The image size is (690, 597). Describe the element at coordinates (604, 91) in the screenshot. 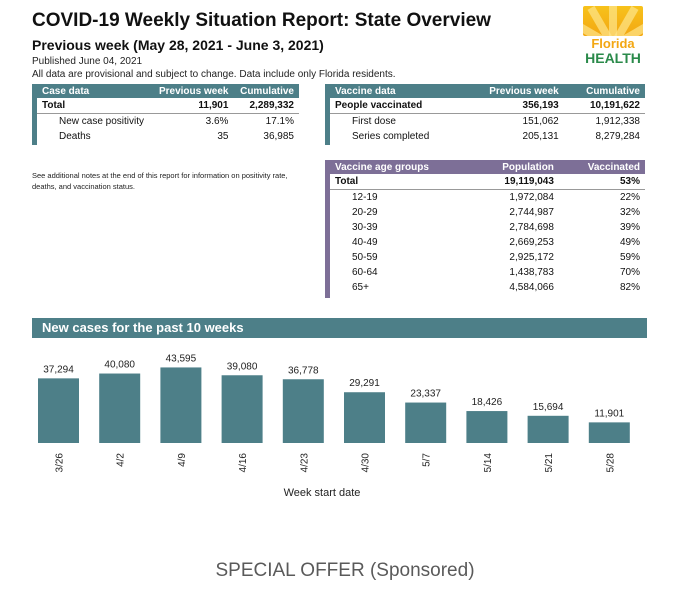

I see `vaccine-header-cum: Cumulative` at that location.